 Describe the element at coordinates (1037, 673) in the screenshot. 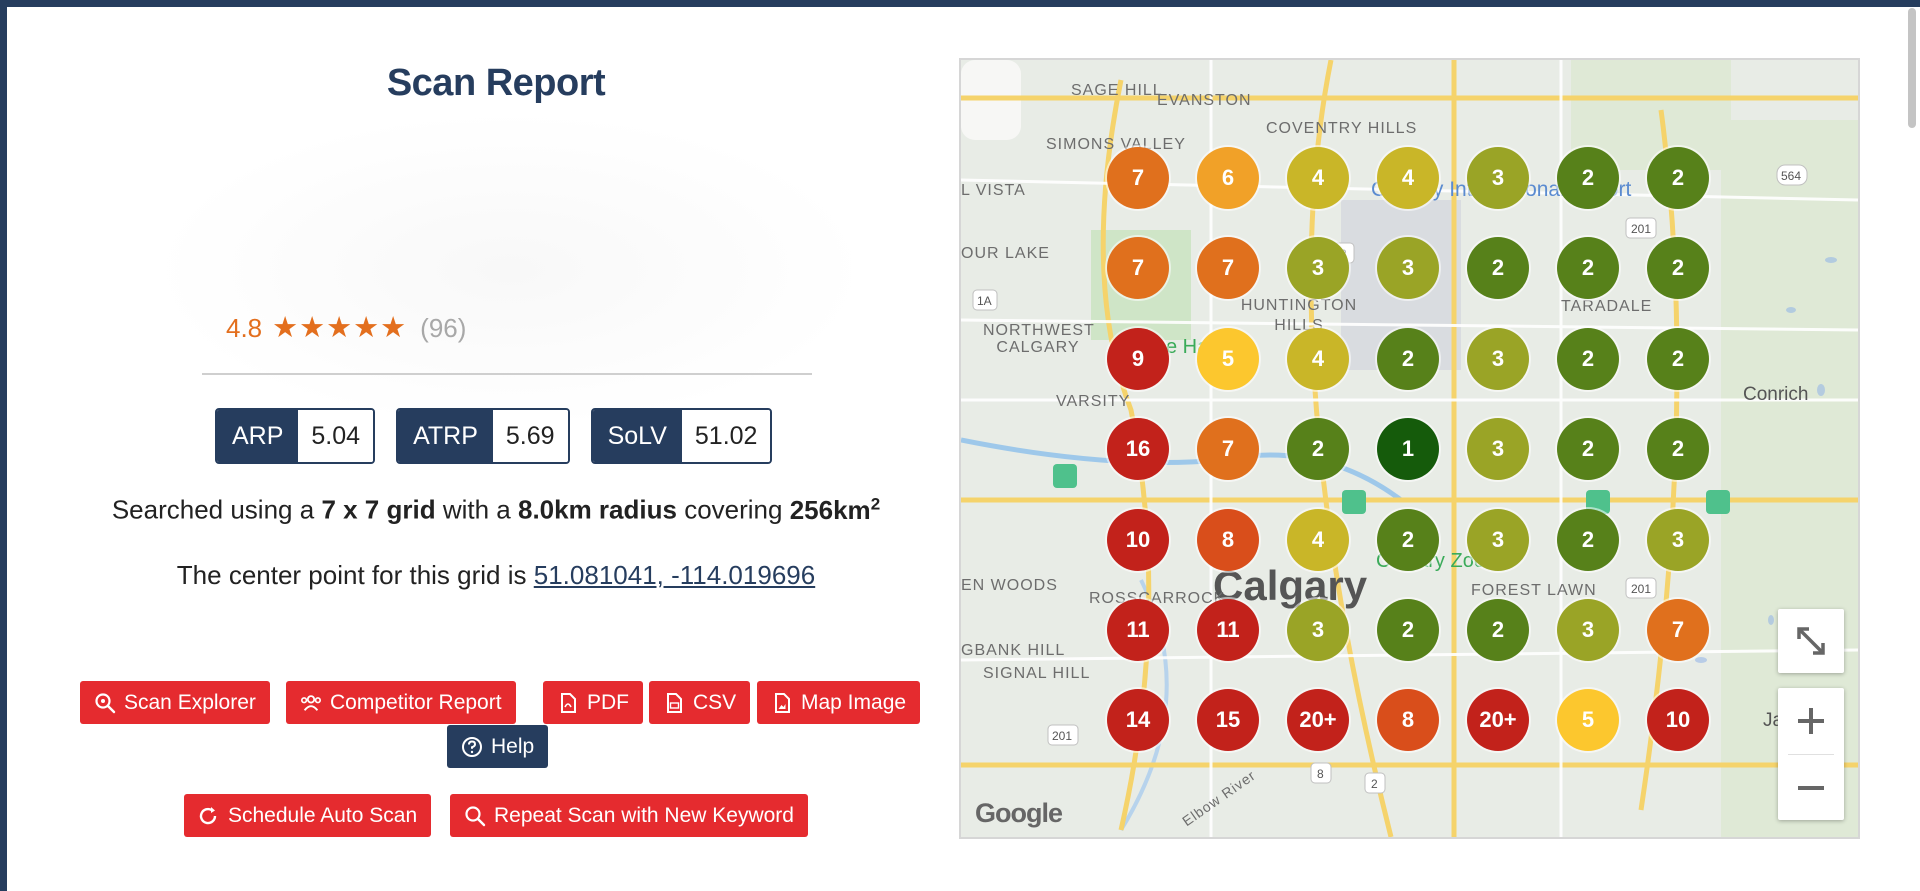

I see `map-label: SIGNAL HILL` at that location.